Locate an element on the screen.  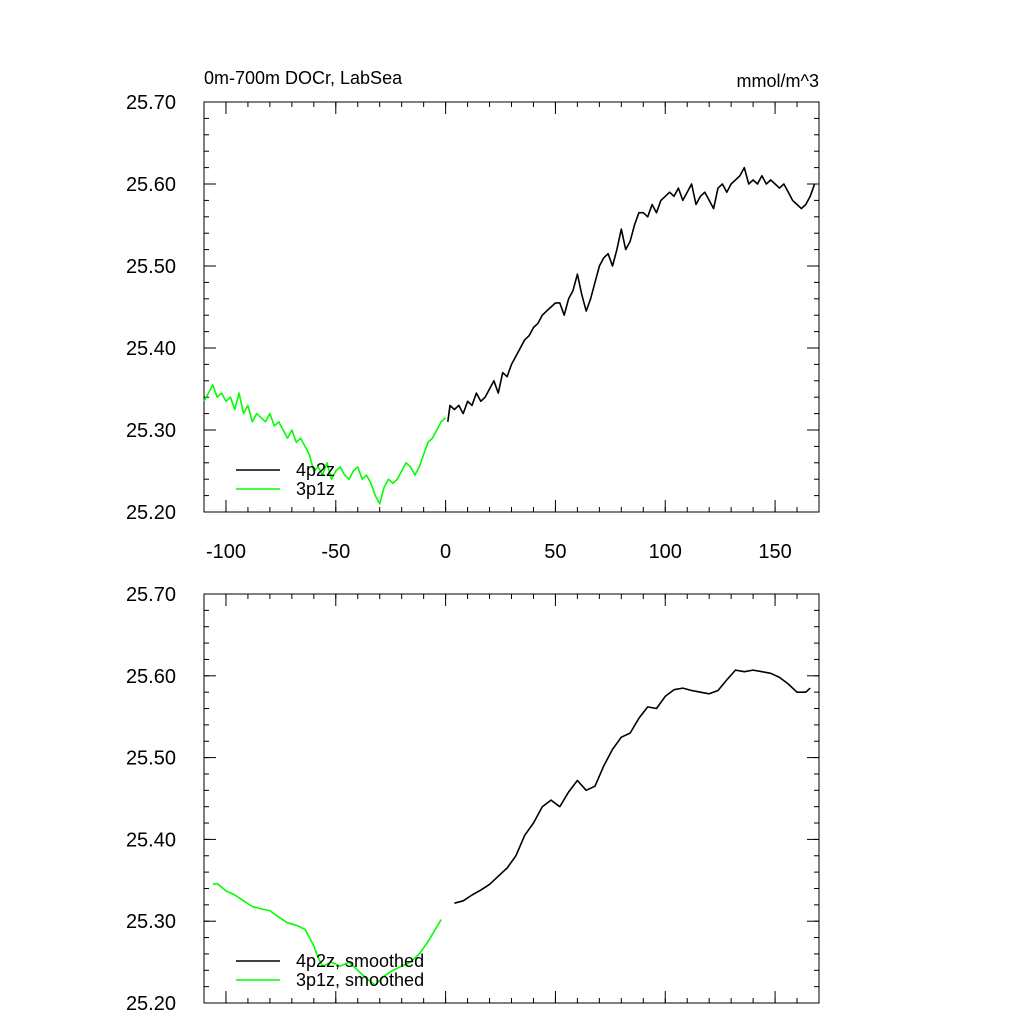
x-tick-label: 150 is located at coordinates (774, 552).